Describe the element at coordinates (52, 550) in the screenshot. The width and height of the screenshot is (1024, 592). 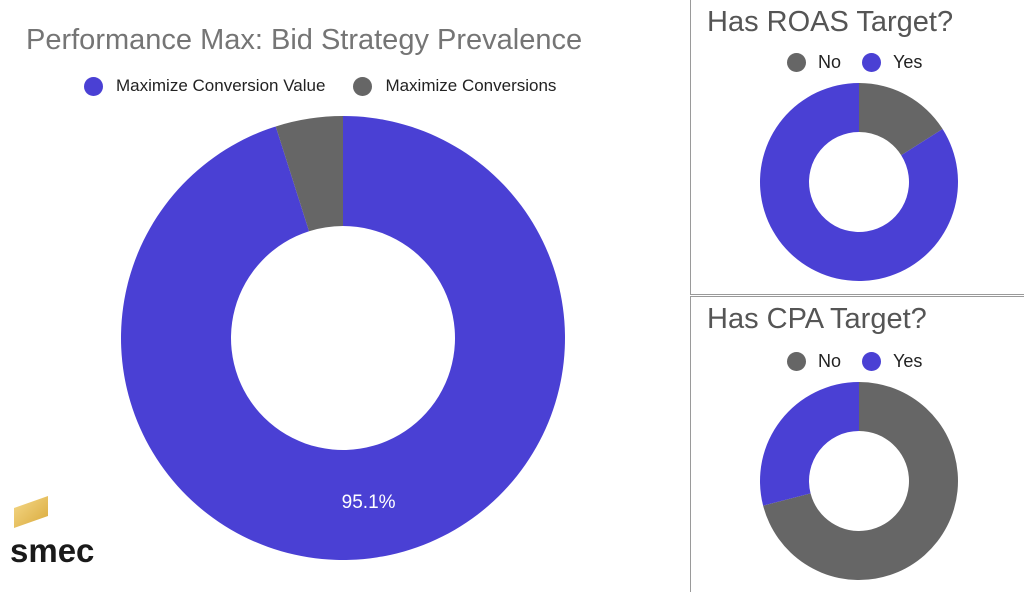
I see `logo-text: smec` at that location.